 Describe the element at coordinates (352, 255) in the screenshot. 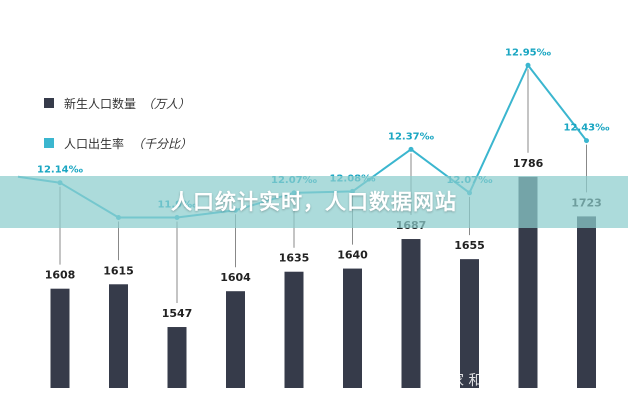

I see `bar-value-label: 1640` at that location.